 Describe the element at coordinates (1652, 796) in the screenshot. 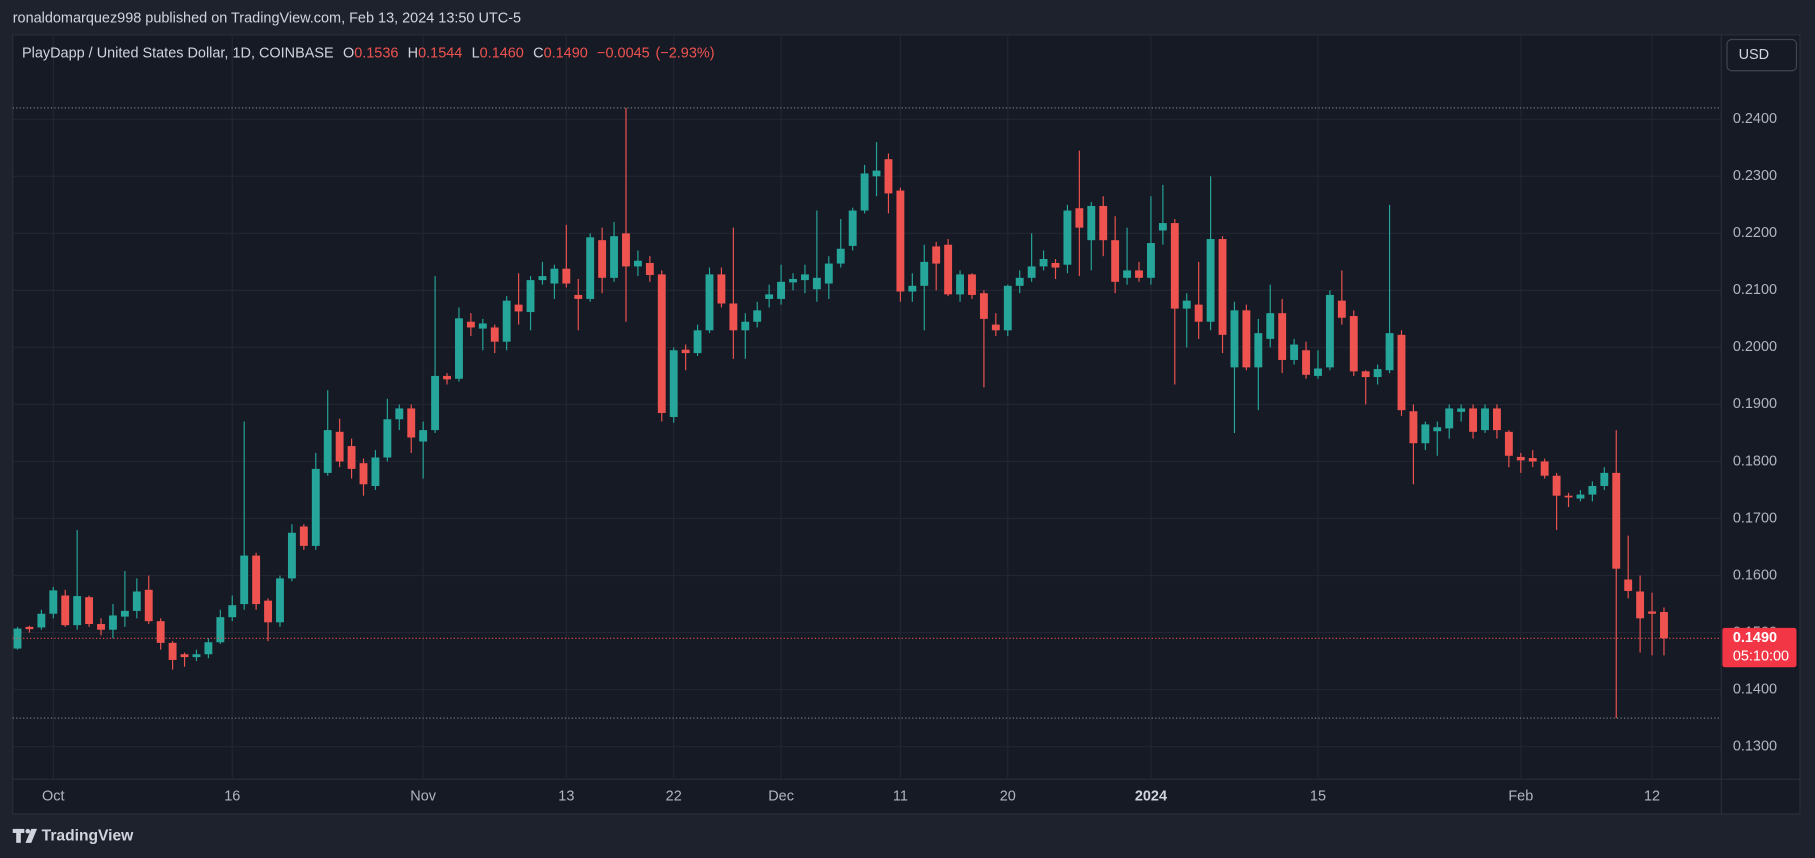

I see `x-tick-label: 12` at that location.